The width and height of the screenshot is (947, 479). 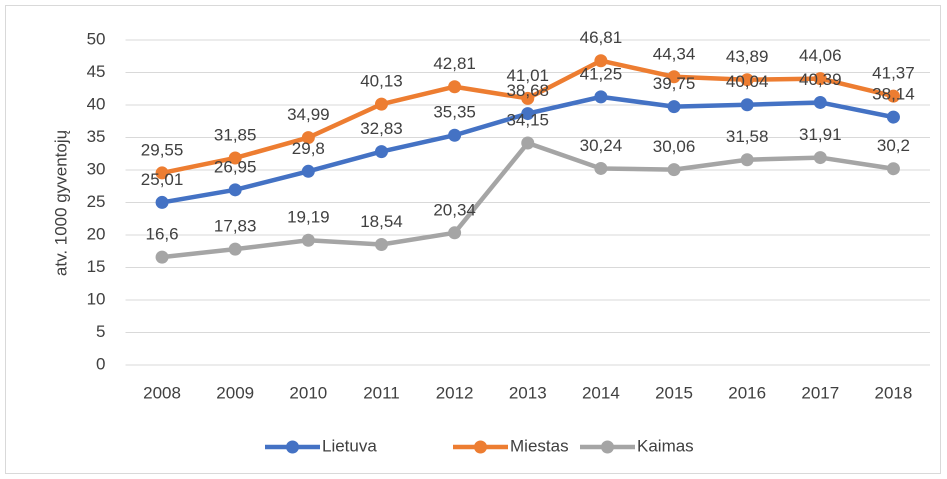 I want to click on y-tick-label: 15, so click(x=96, y=266).